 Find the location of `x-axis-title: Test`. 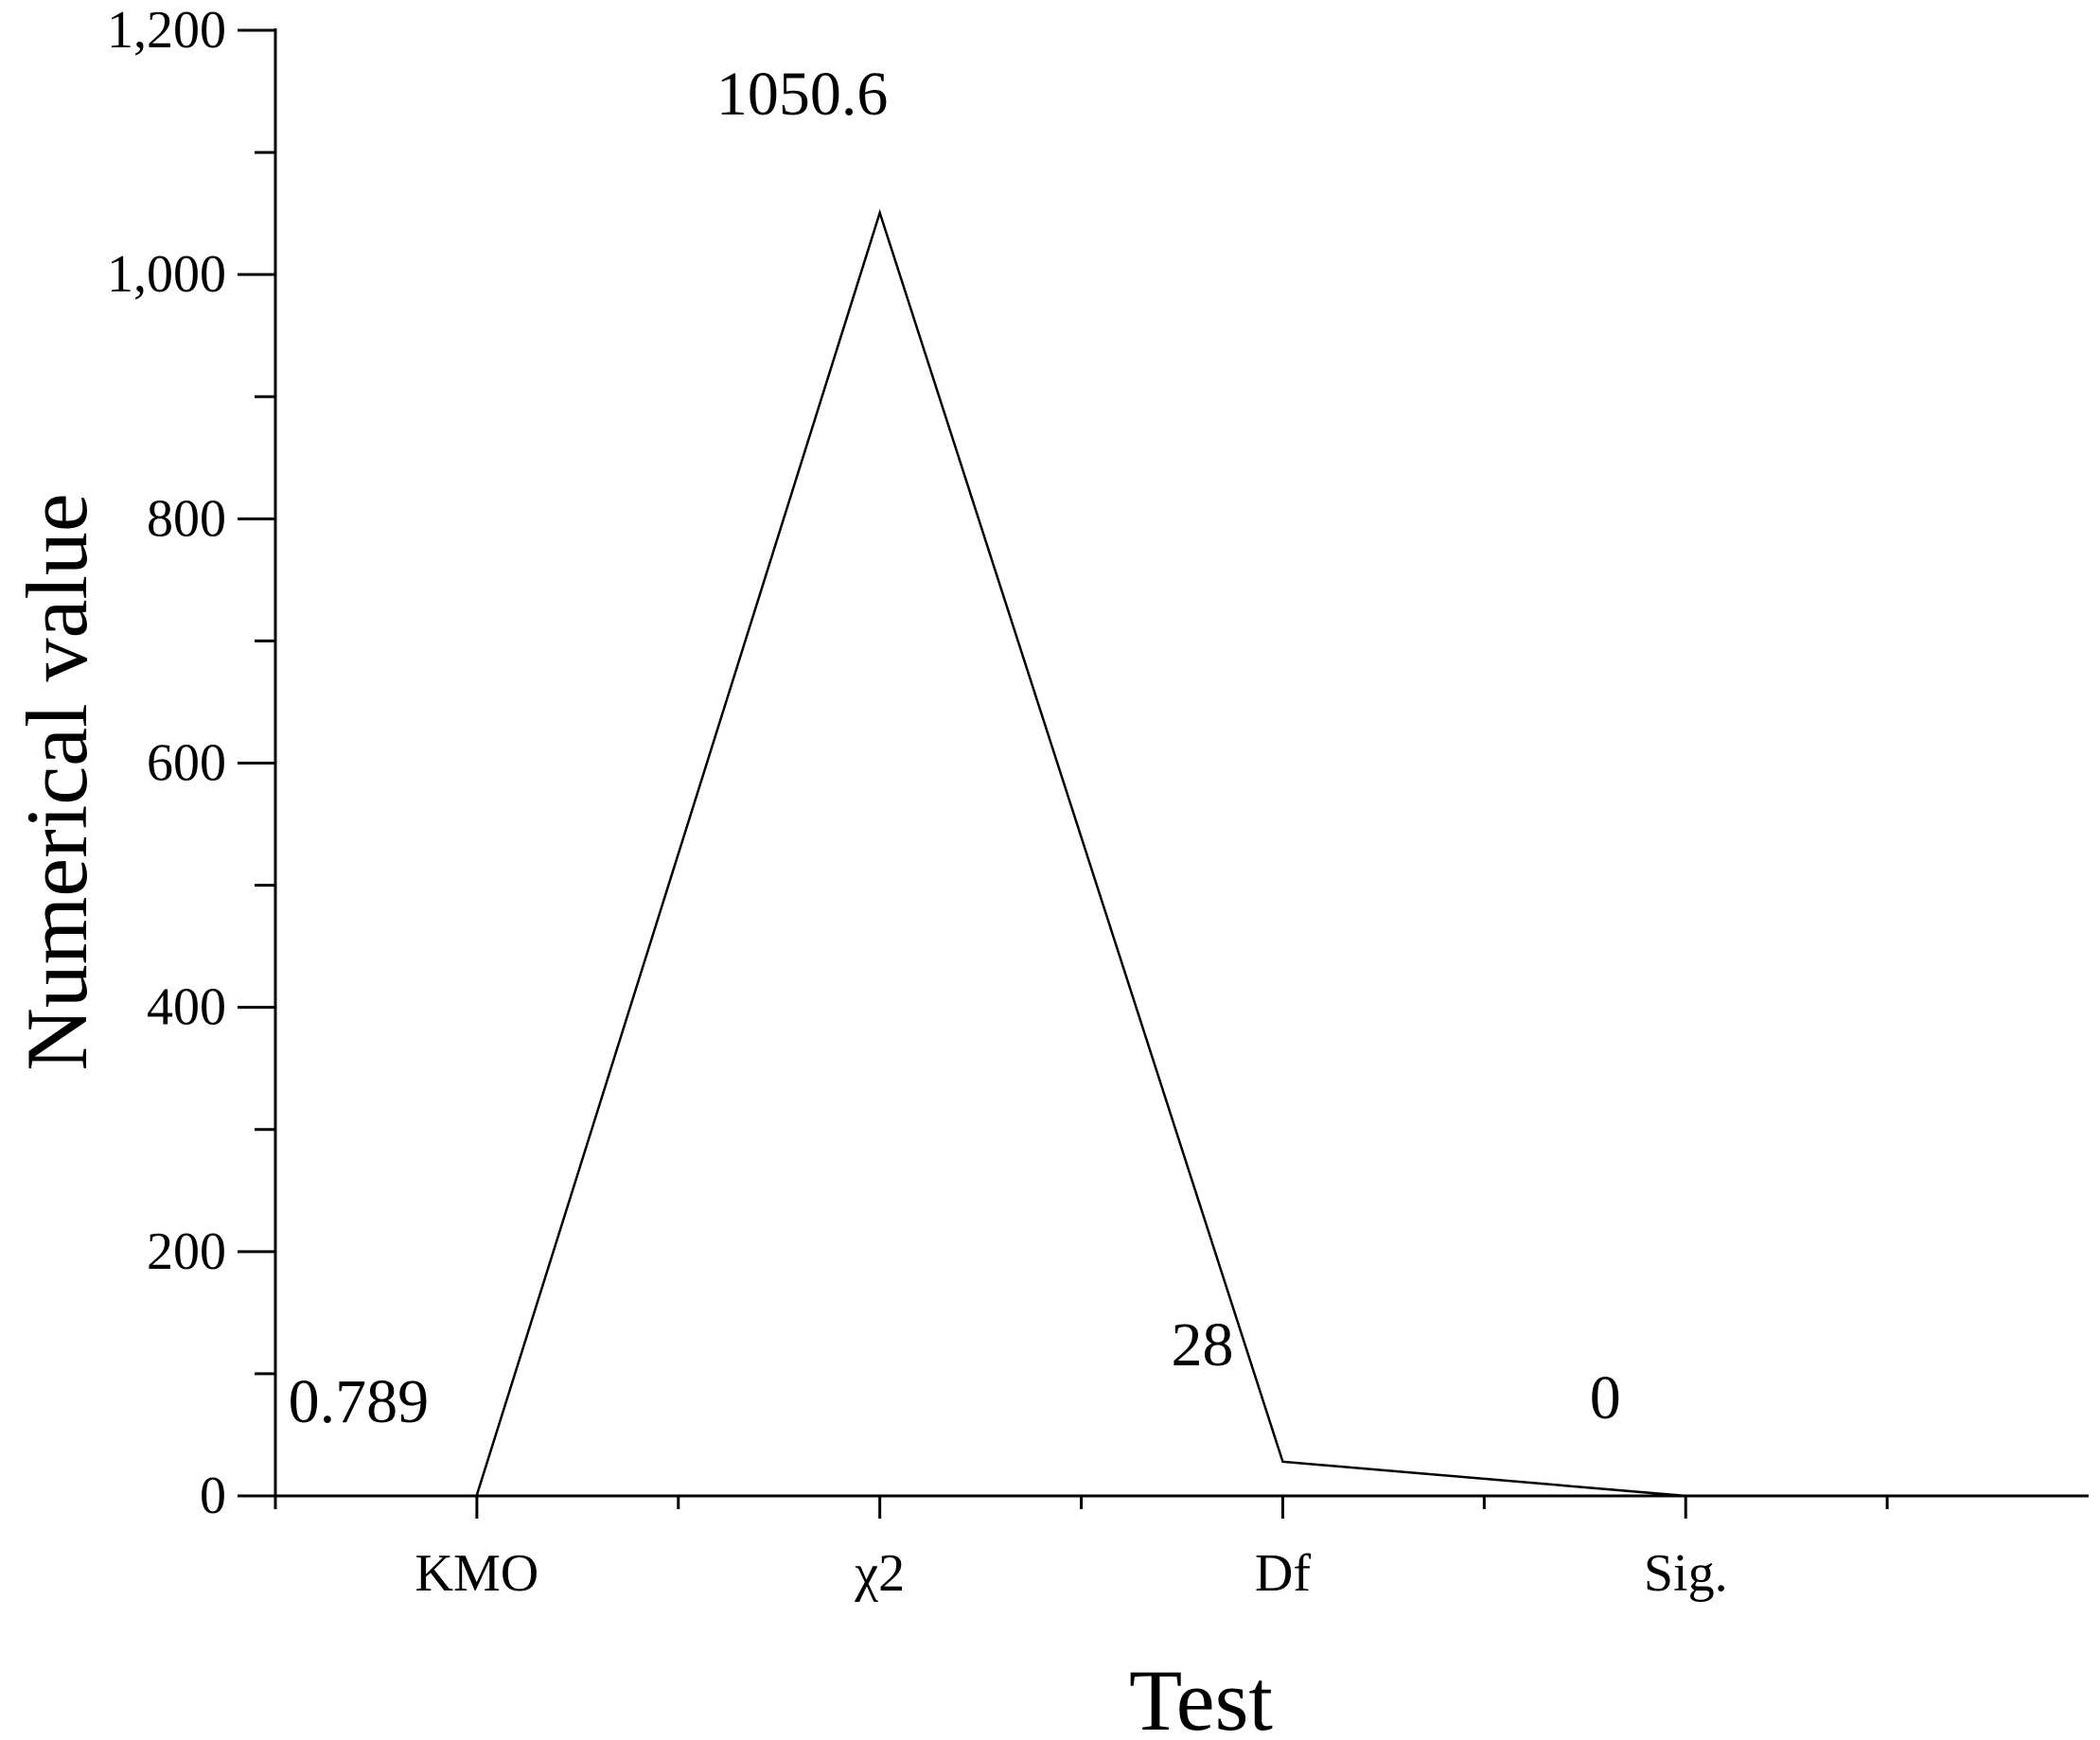

x-axis-title: Test is located at coordinates (1201, 1696).